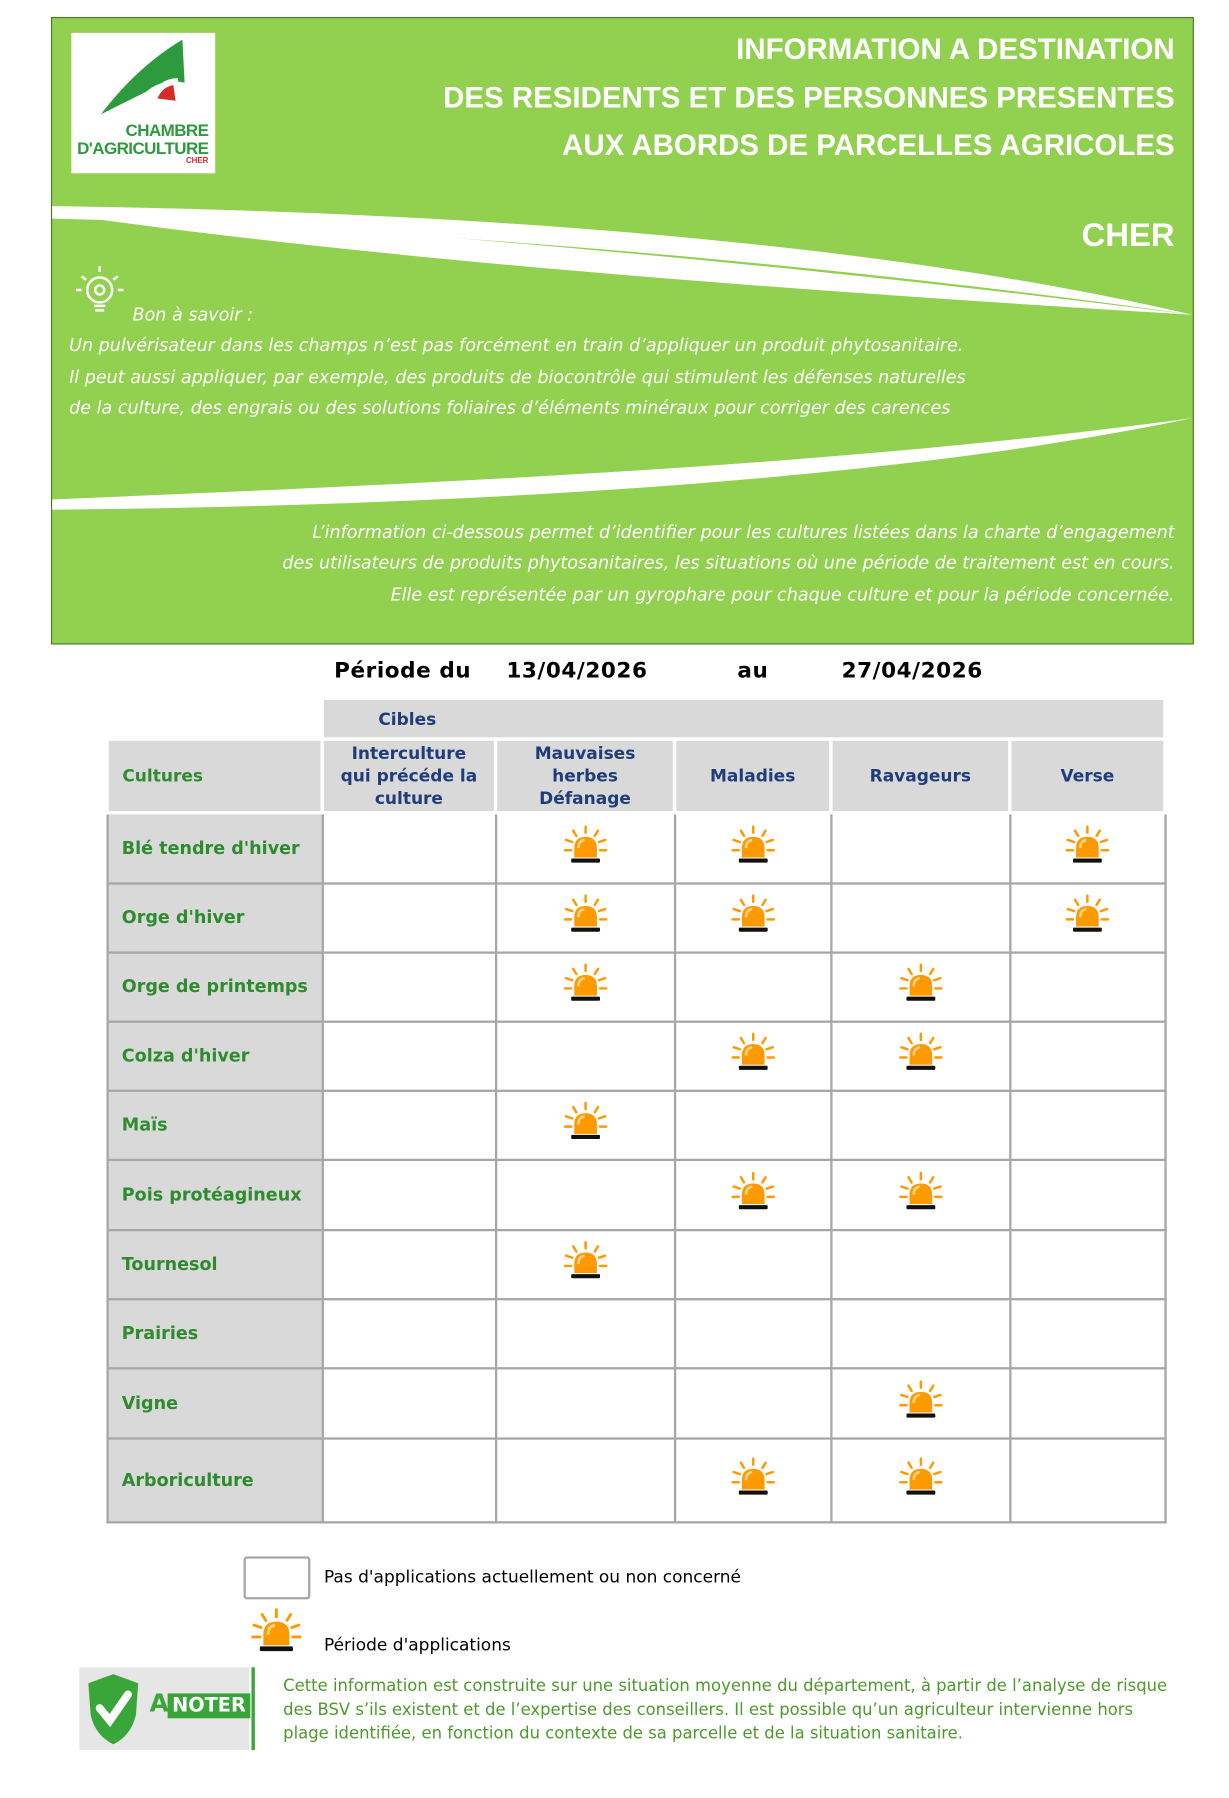 Image resolution: width=1229 pixels, height=1798 pixels. I want to click on note-badge: A NOTER, so click(165, 1709).